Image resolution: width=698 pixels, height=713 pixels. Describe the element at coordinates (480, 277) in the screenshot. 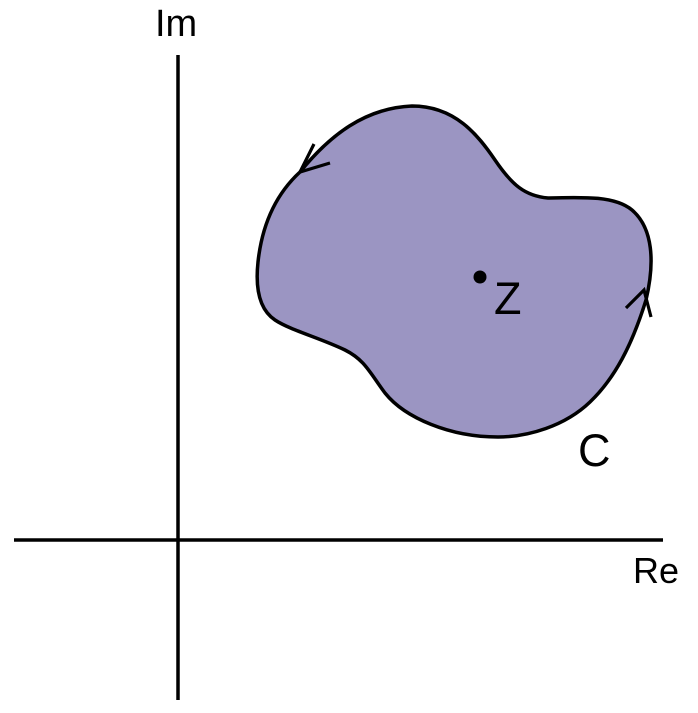

I see `point-z-dot` at that location.